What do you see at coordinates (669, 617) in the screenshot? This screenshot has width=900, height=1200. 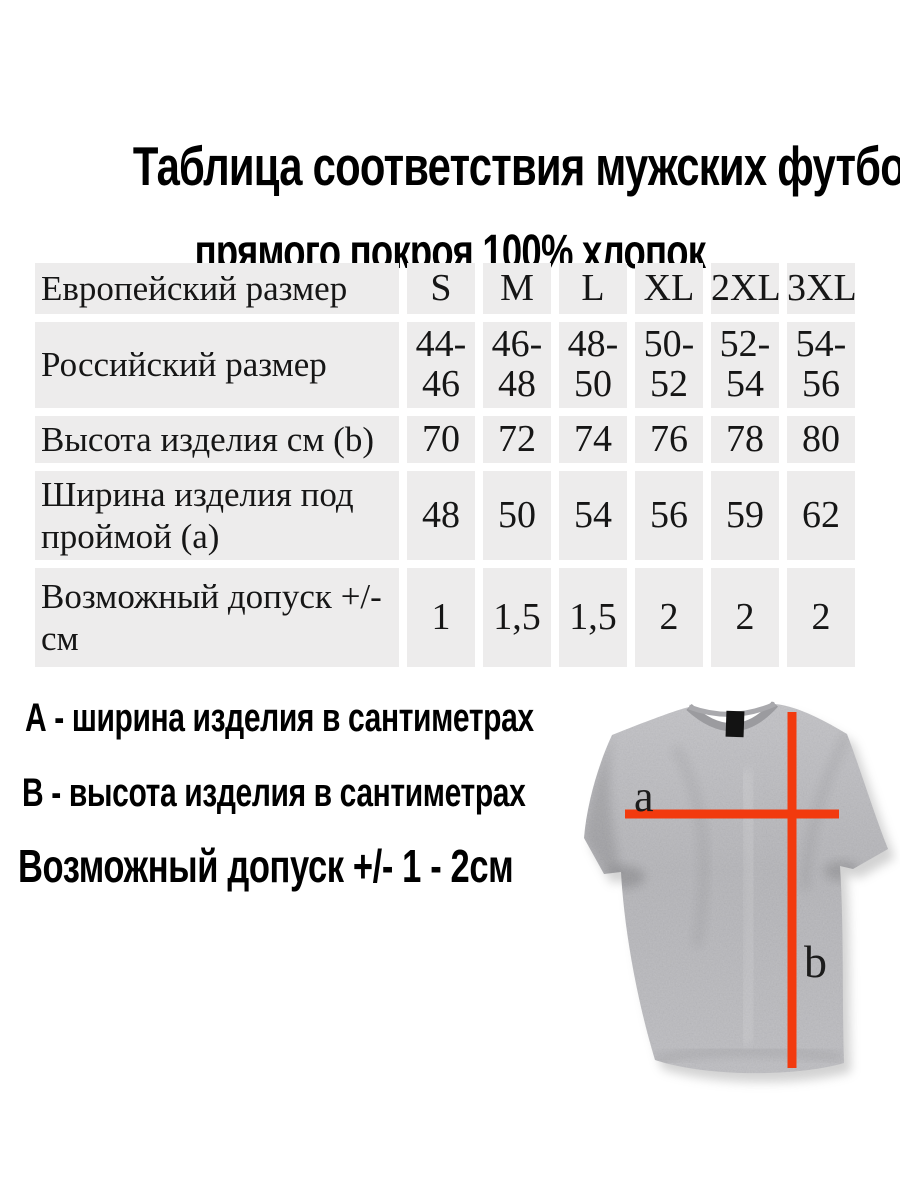 I see `cell-tol-xl: 2` at bounding box center [669, 617].